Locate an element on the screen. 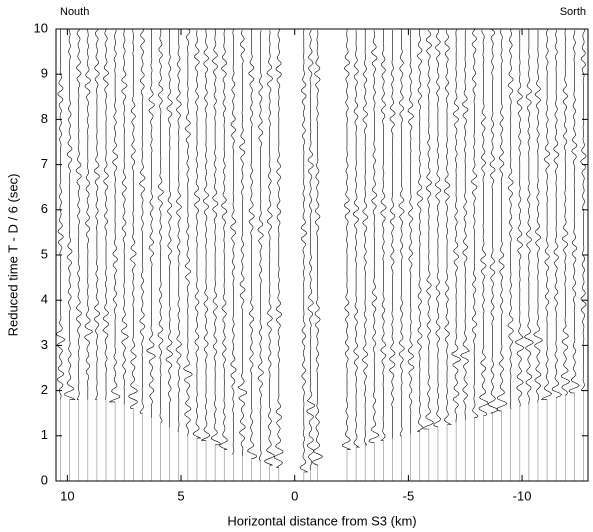 The image size is (593, 532). y-tick-label: 10 is located at coordinates (41, 27).